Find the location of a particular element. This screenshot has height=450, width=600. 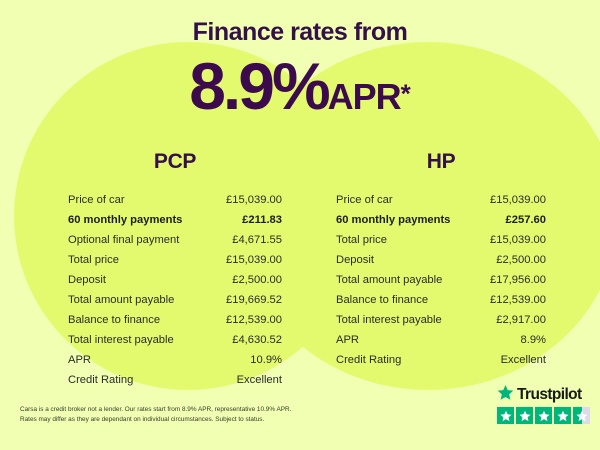

rate-unit: APR is located at coordinates (364, 96).